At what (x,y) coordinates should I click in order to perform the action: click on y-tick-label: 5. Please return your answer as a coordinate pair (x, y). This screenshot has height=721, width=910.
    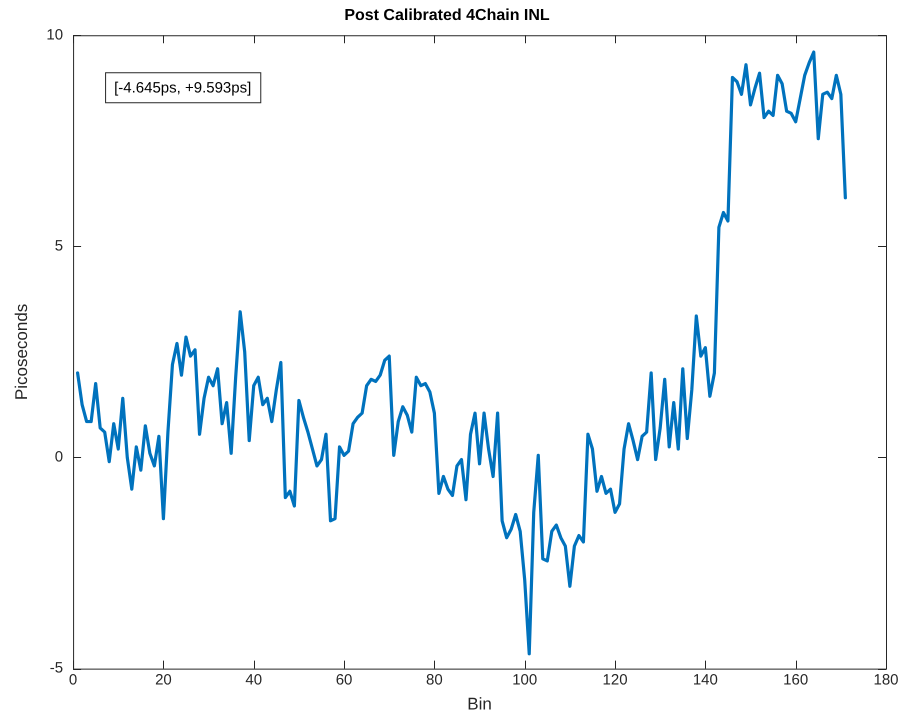
    Looking at the image, I should click on (59, 245).